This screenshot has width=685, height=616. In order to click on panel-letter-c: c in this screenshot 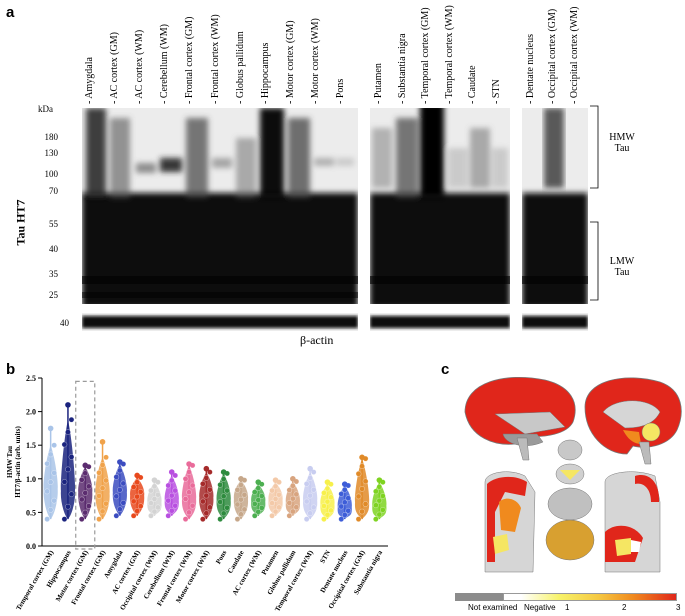, I will do `click(445, 369)`.